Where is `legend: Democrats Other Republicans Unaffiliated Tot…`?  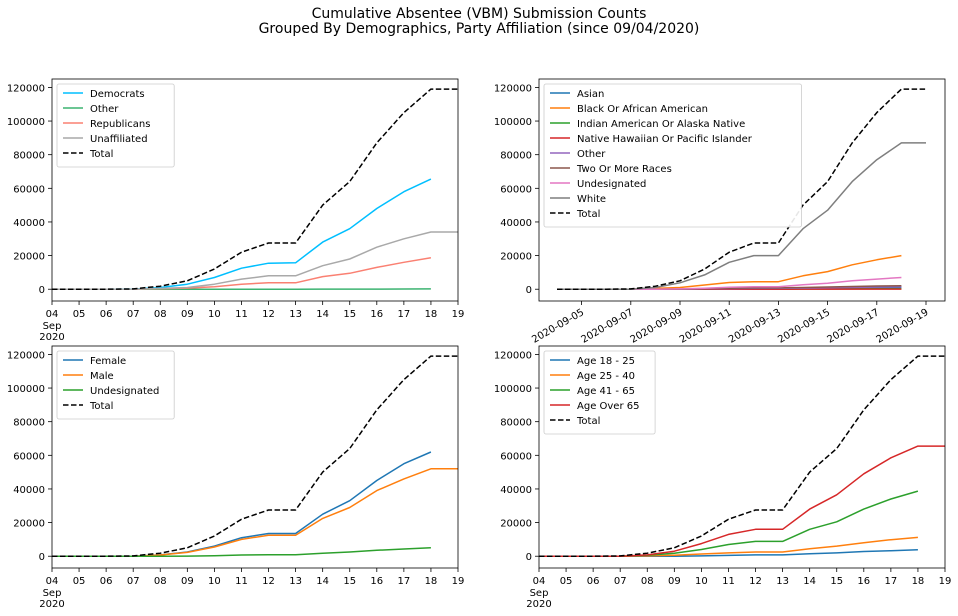
legend: Democrats Other Republicans Unaffiliated Tot… is located at coordinates (115, 125).